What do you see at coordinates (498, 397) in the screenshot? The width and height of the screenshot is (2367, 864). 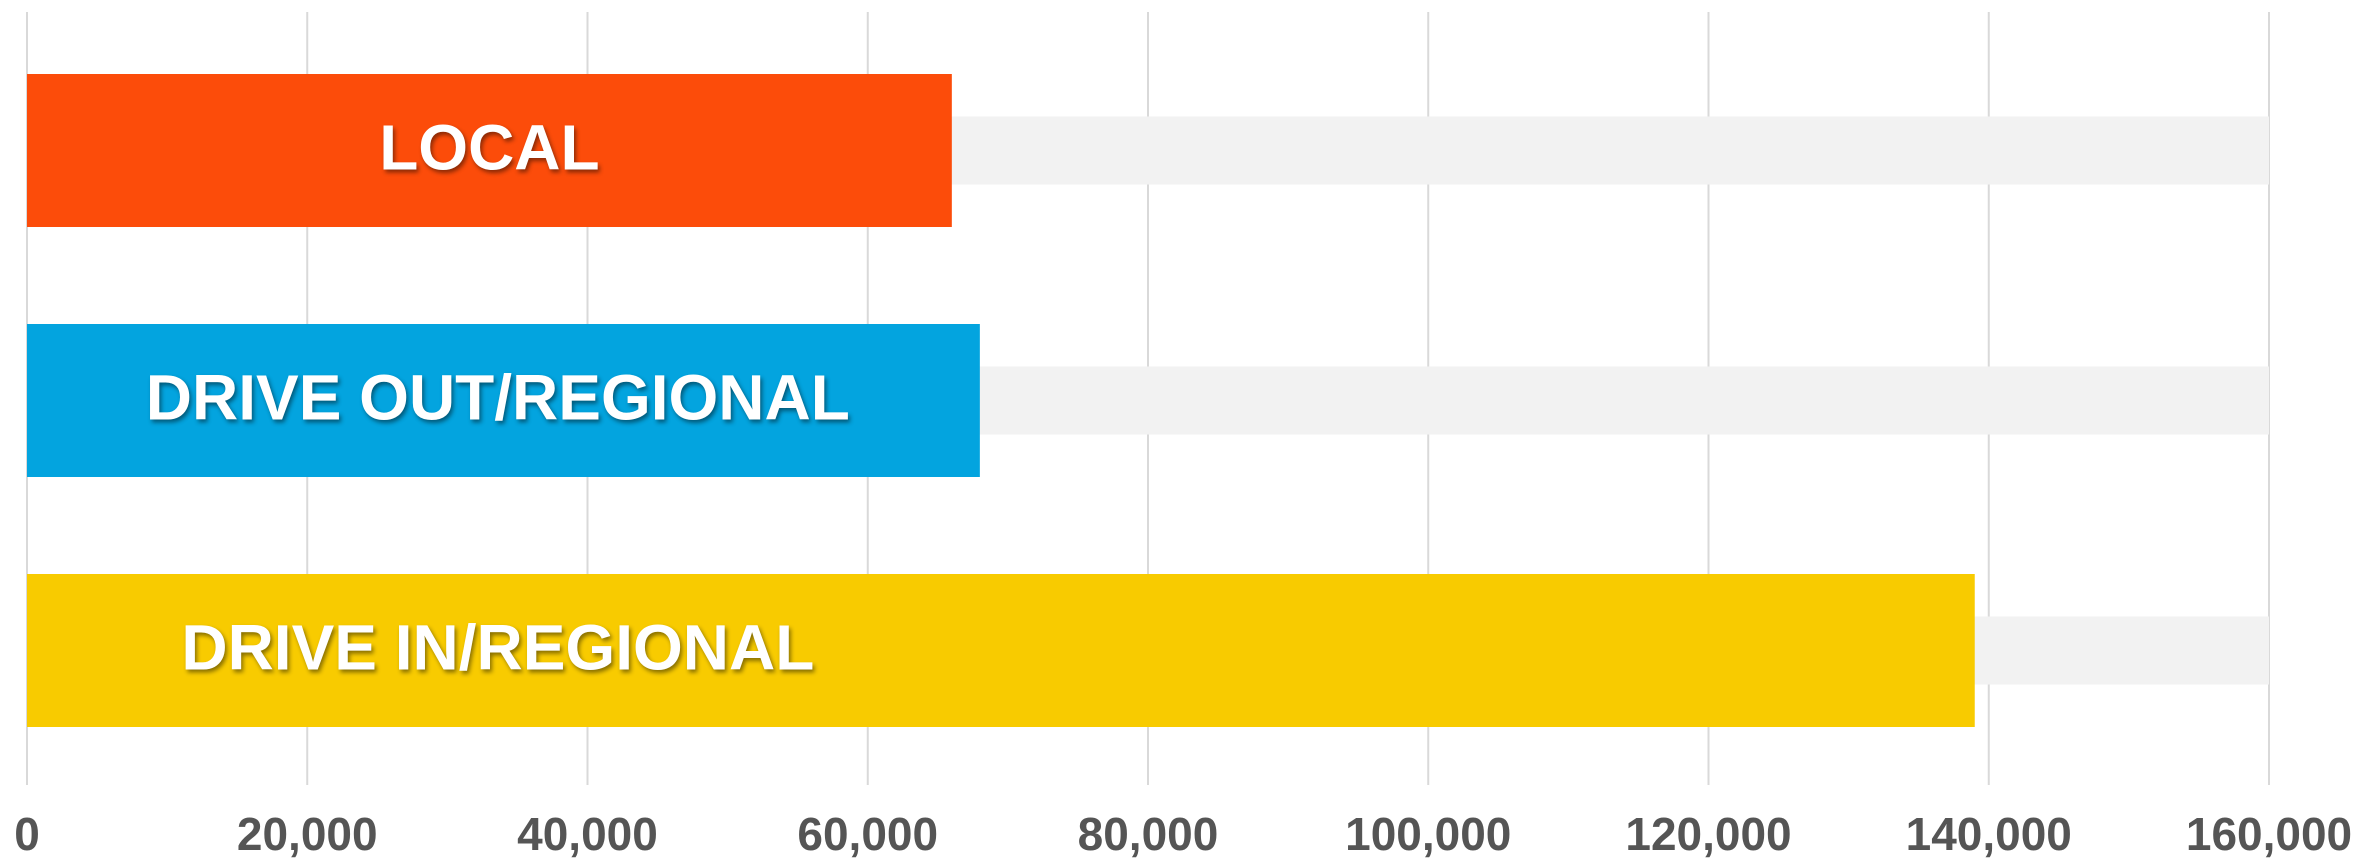 I see `category-label: DRIVE OUT/REGIONAL` at bounding box center [498, 397].